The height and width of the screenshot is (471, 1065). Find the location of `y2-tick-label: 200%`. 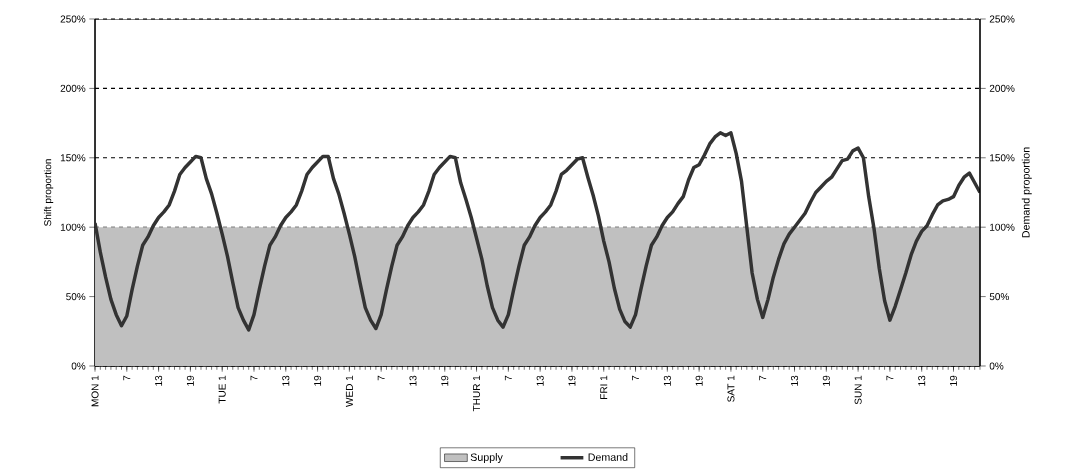

y2-tick-label: 200% is located at coordinates (1002, 88).